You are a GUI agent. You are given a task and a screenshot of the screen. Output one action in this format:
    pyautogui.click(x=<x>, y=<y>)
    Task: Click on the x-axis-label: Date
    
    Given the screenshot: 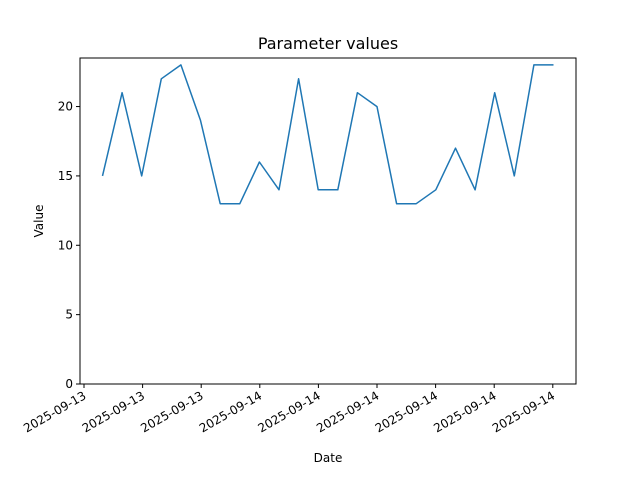 What is the action you would take?
    pyautogui.click(x=328, y=458)
    